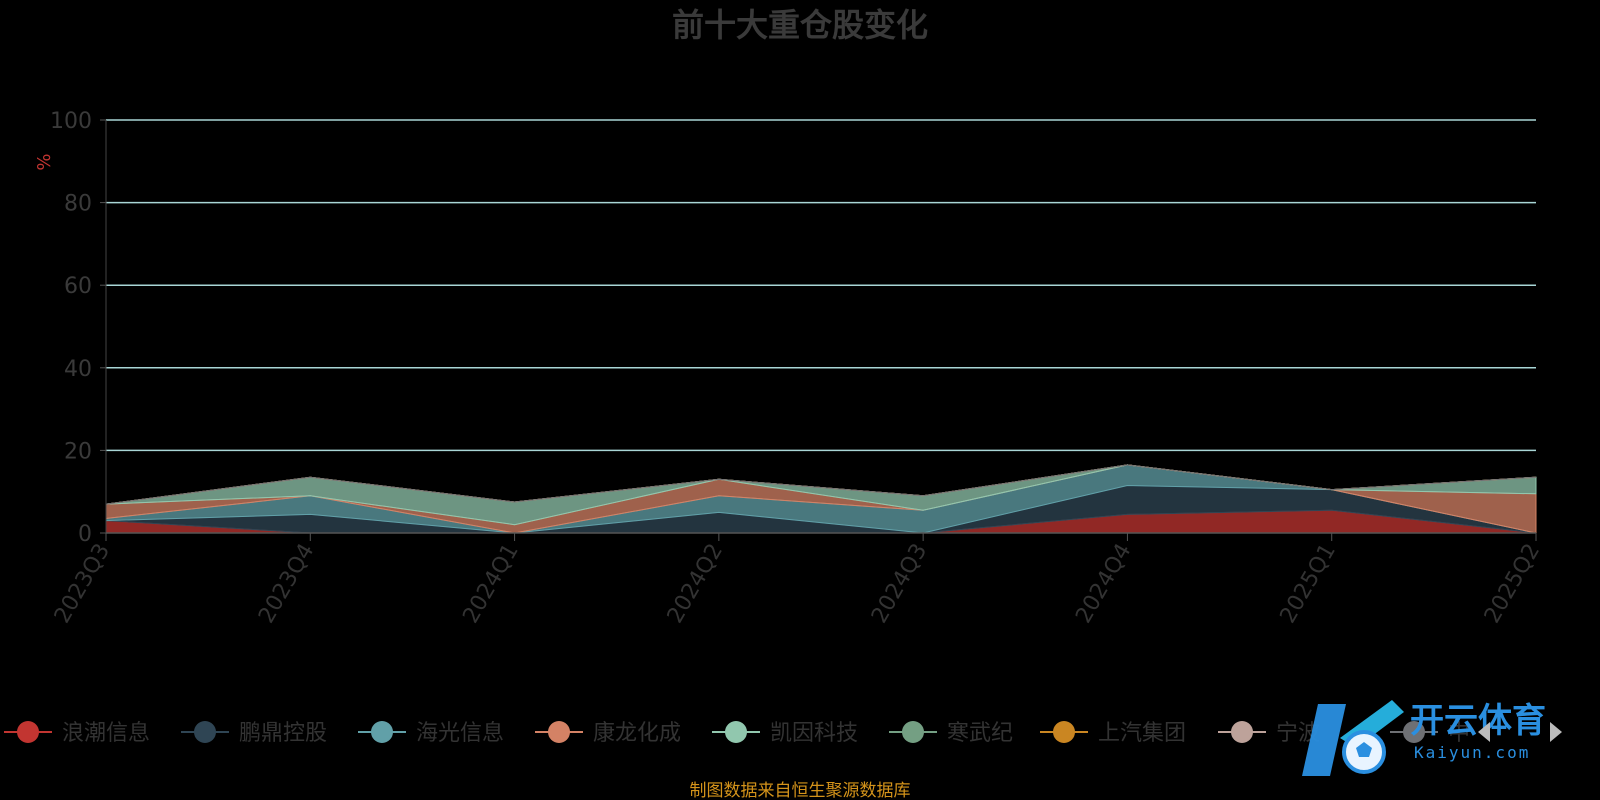 The image size is (1600, 800). Describe the element at coordinates (286, 584) in the screenshot. I see `x-tick-label: 2023Q4` at that location.